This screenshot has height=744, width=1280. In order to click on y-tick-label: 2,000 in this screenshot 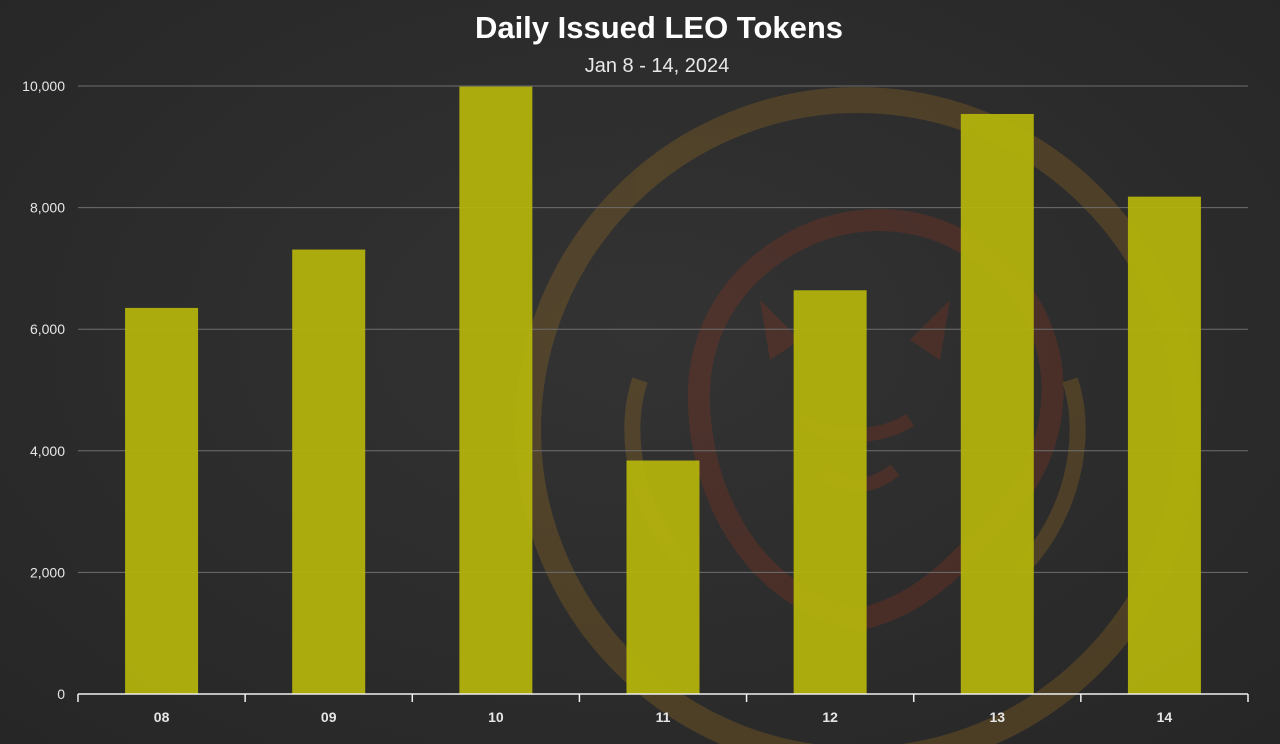, I will do `click(47, 572)`.